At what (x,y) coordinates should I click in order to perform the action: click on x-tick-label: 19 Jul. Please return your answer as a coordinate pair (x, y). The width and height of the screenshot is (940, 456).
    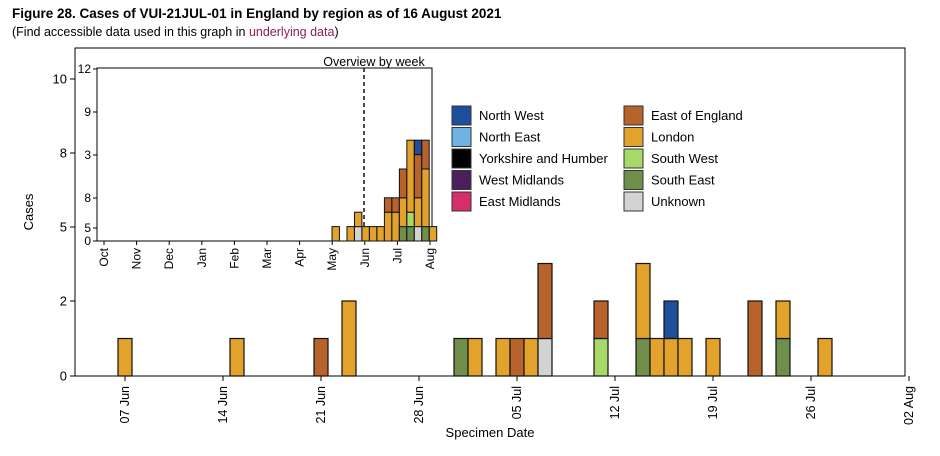
    Looking at the image, I should click on (713, 402).